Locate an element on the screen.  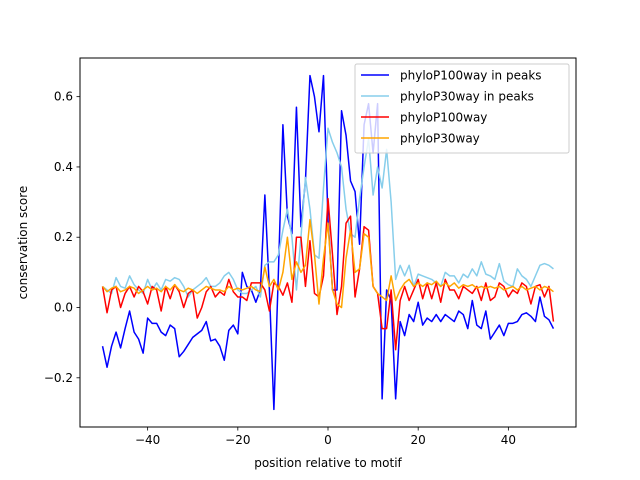
y-tick-label: 0.2 is located at coordinates (63, 237).